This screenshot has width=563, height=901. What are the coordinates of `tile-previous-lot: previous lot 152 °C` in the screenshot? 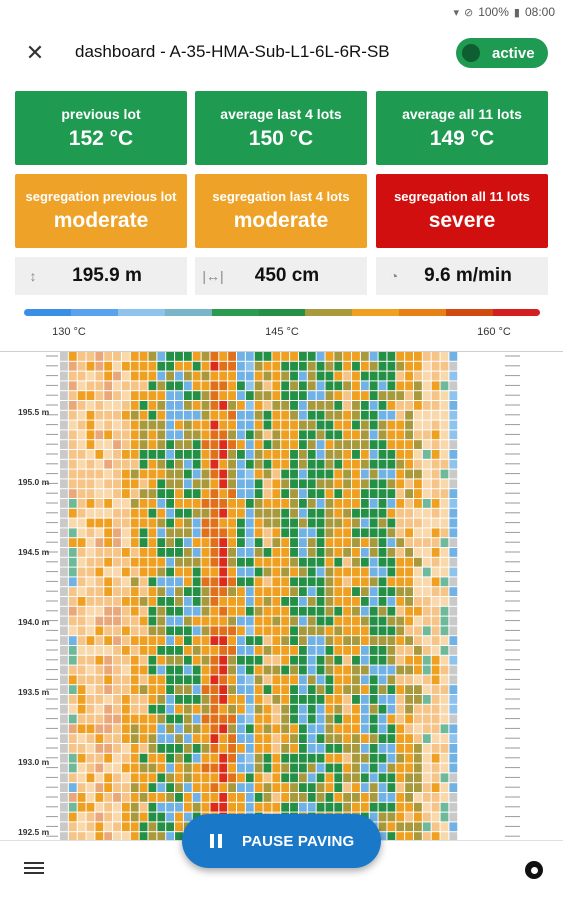 It's located at (101, 128).